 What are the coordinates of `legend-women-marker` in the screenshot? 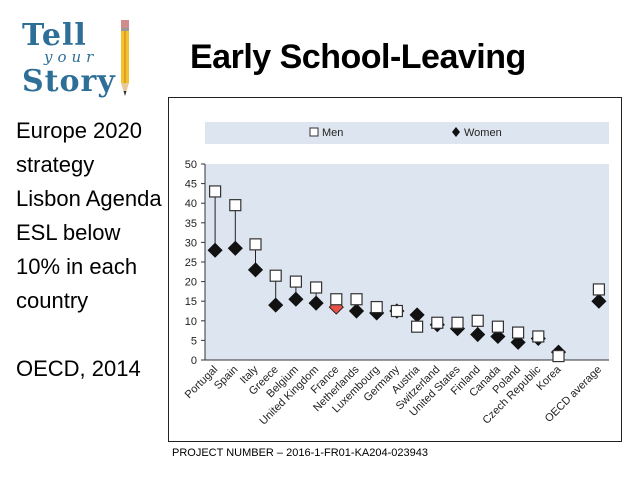 It's located at (456, 132).